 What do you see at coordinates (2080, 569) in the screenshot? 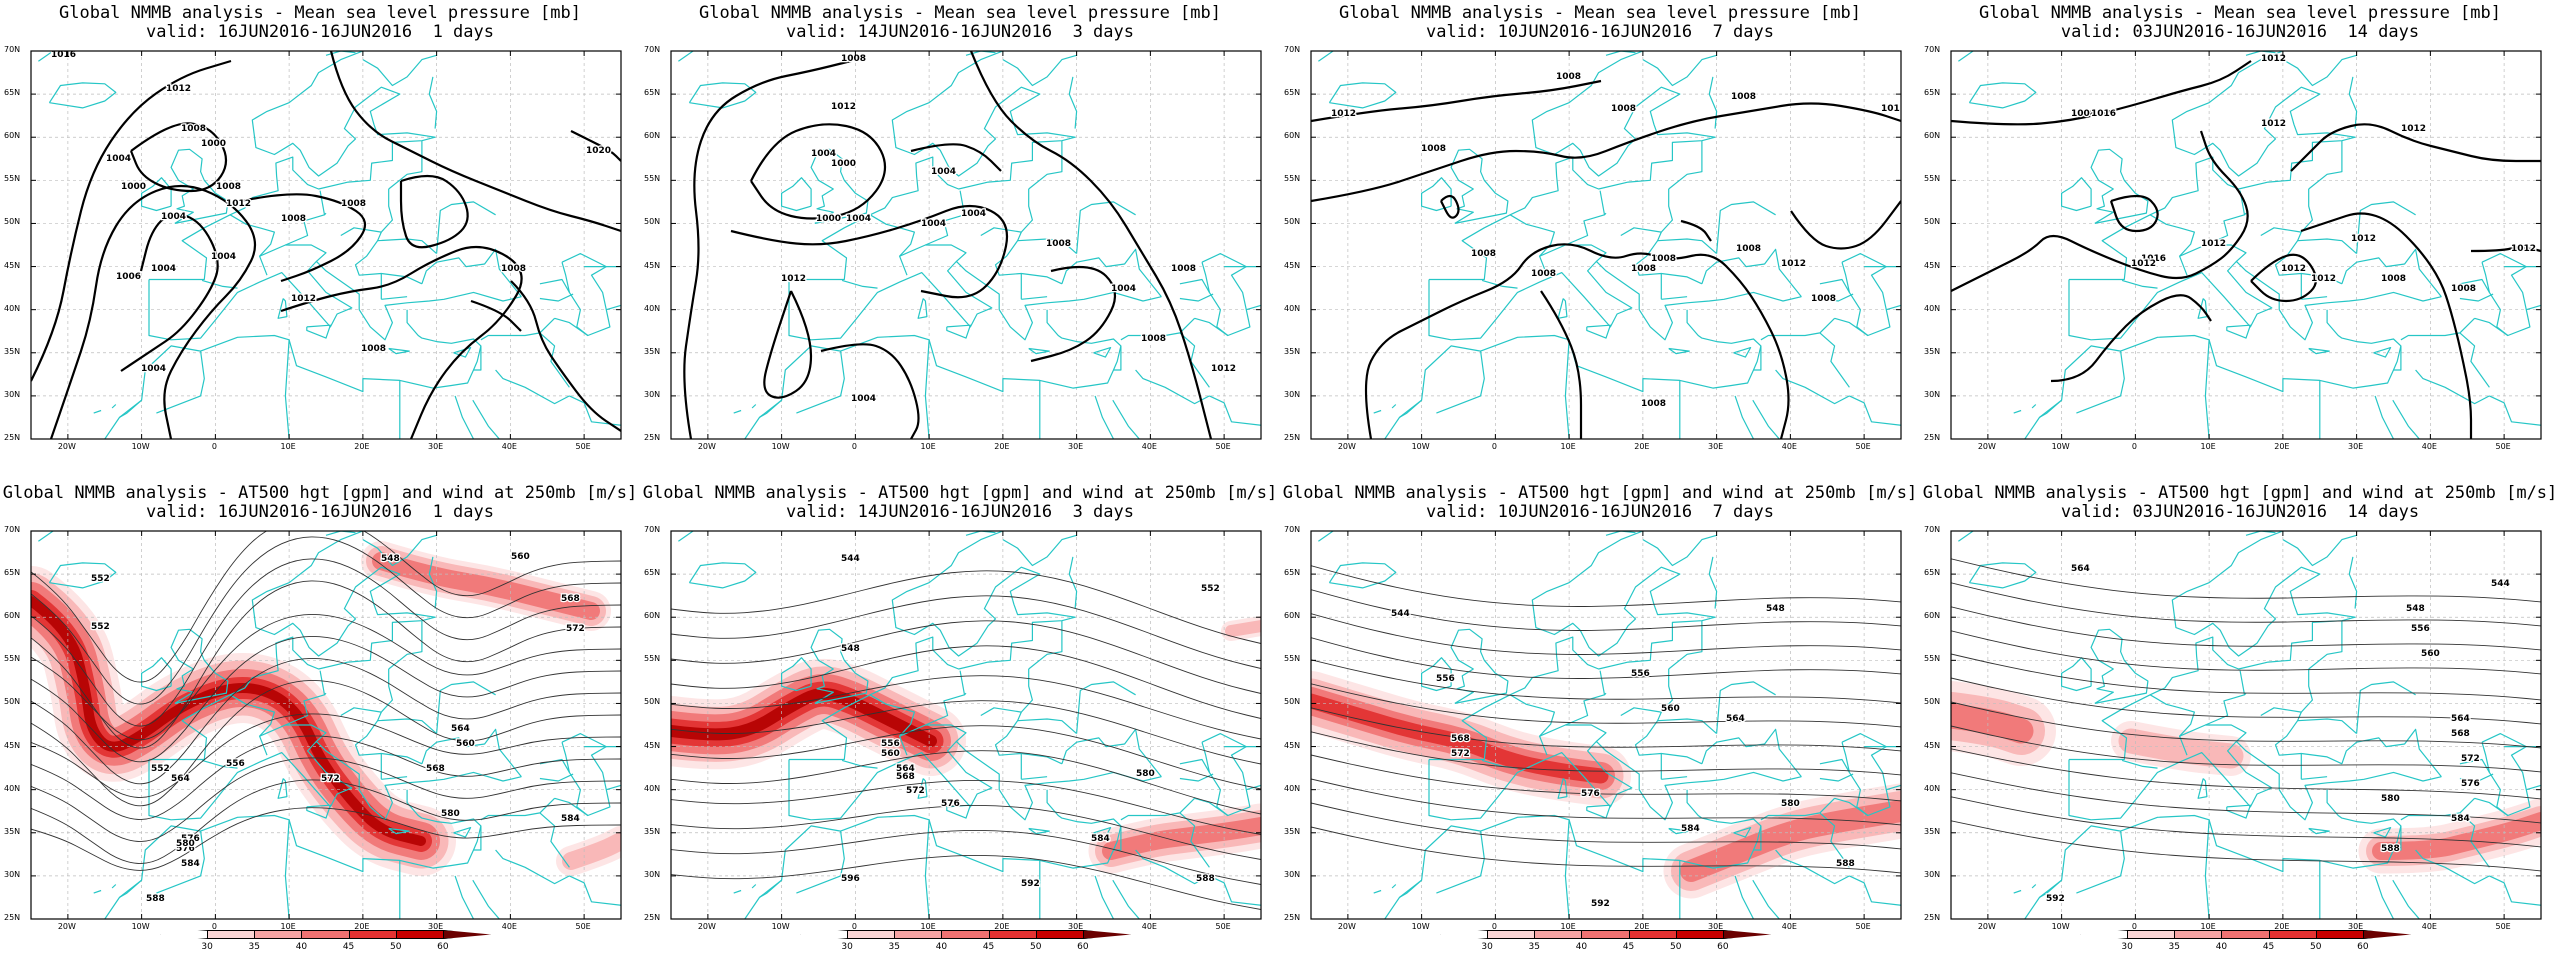
I see `contour-label: 564` at bounding box center [2080, 569].